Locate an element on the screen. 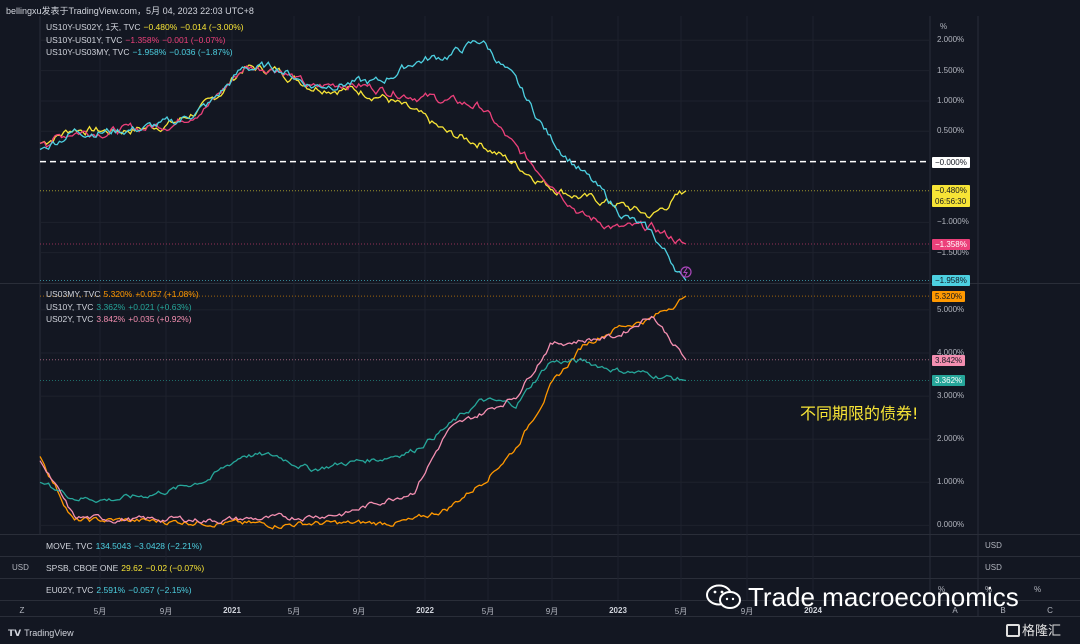  legend-change: −0.014 (−3.00%) is located at coordinates (212, 27).